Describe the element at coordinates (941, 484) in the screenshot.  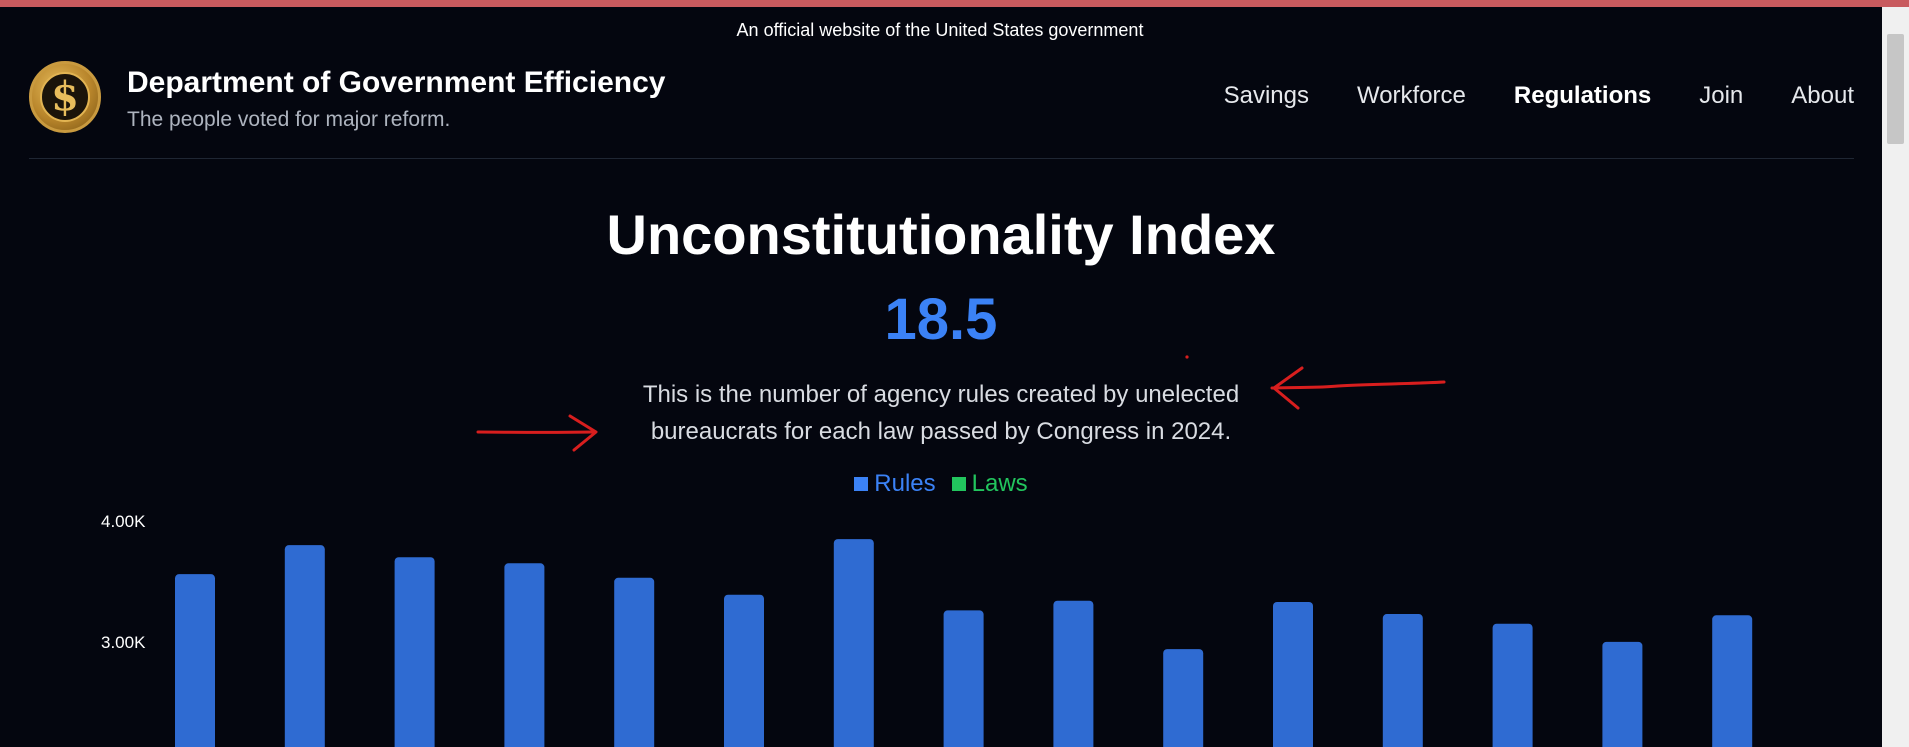
I see `chart-legend: Rules Laws` at that location.